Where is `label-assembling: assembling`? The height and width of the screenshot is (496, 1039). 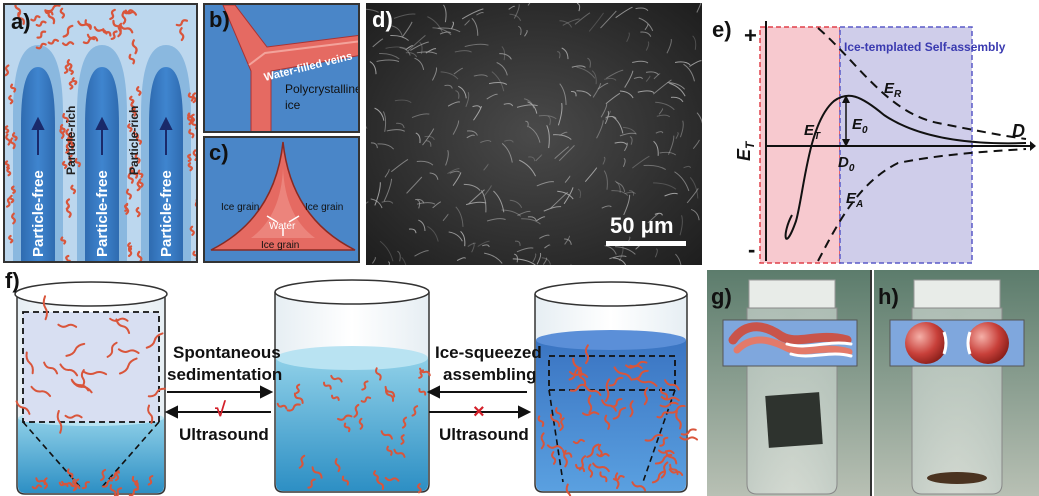
label-assembling: assembling is located at coordinates (490, 374).